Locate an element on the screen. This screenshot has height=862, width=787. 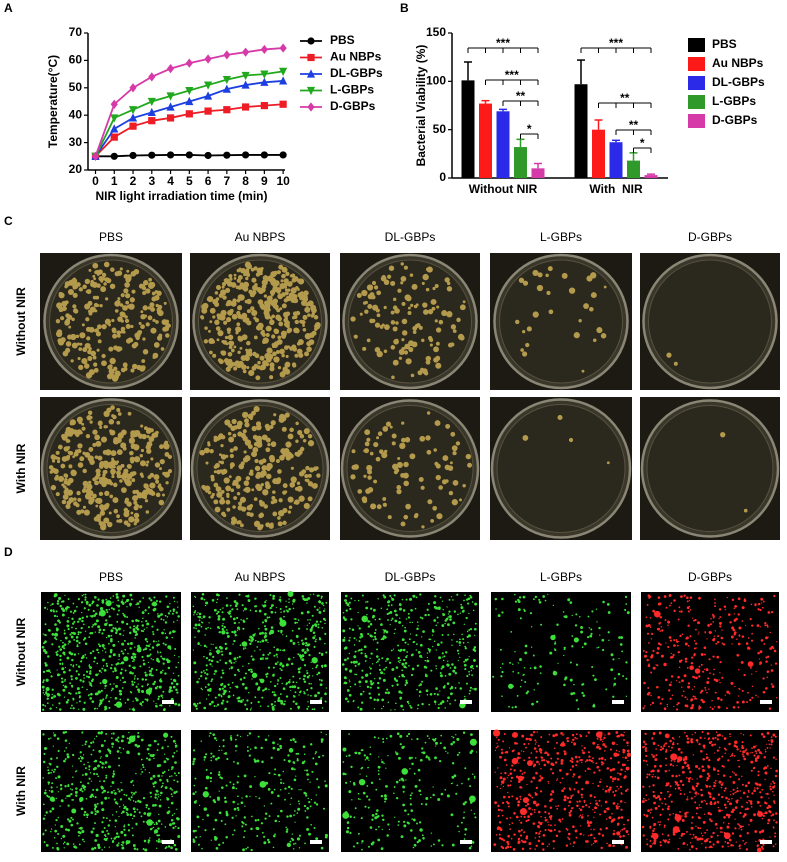
row-label: With NIR is located at coordinates (21, 468).